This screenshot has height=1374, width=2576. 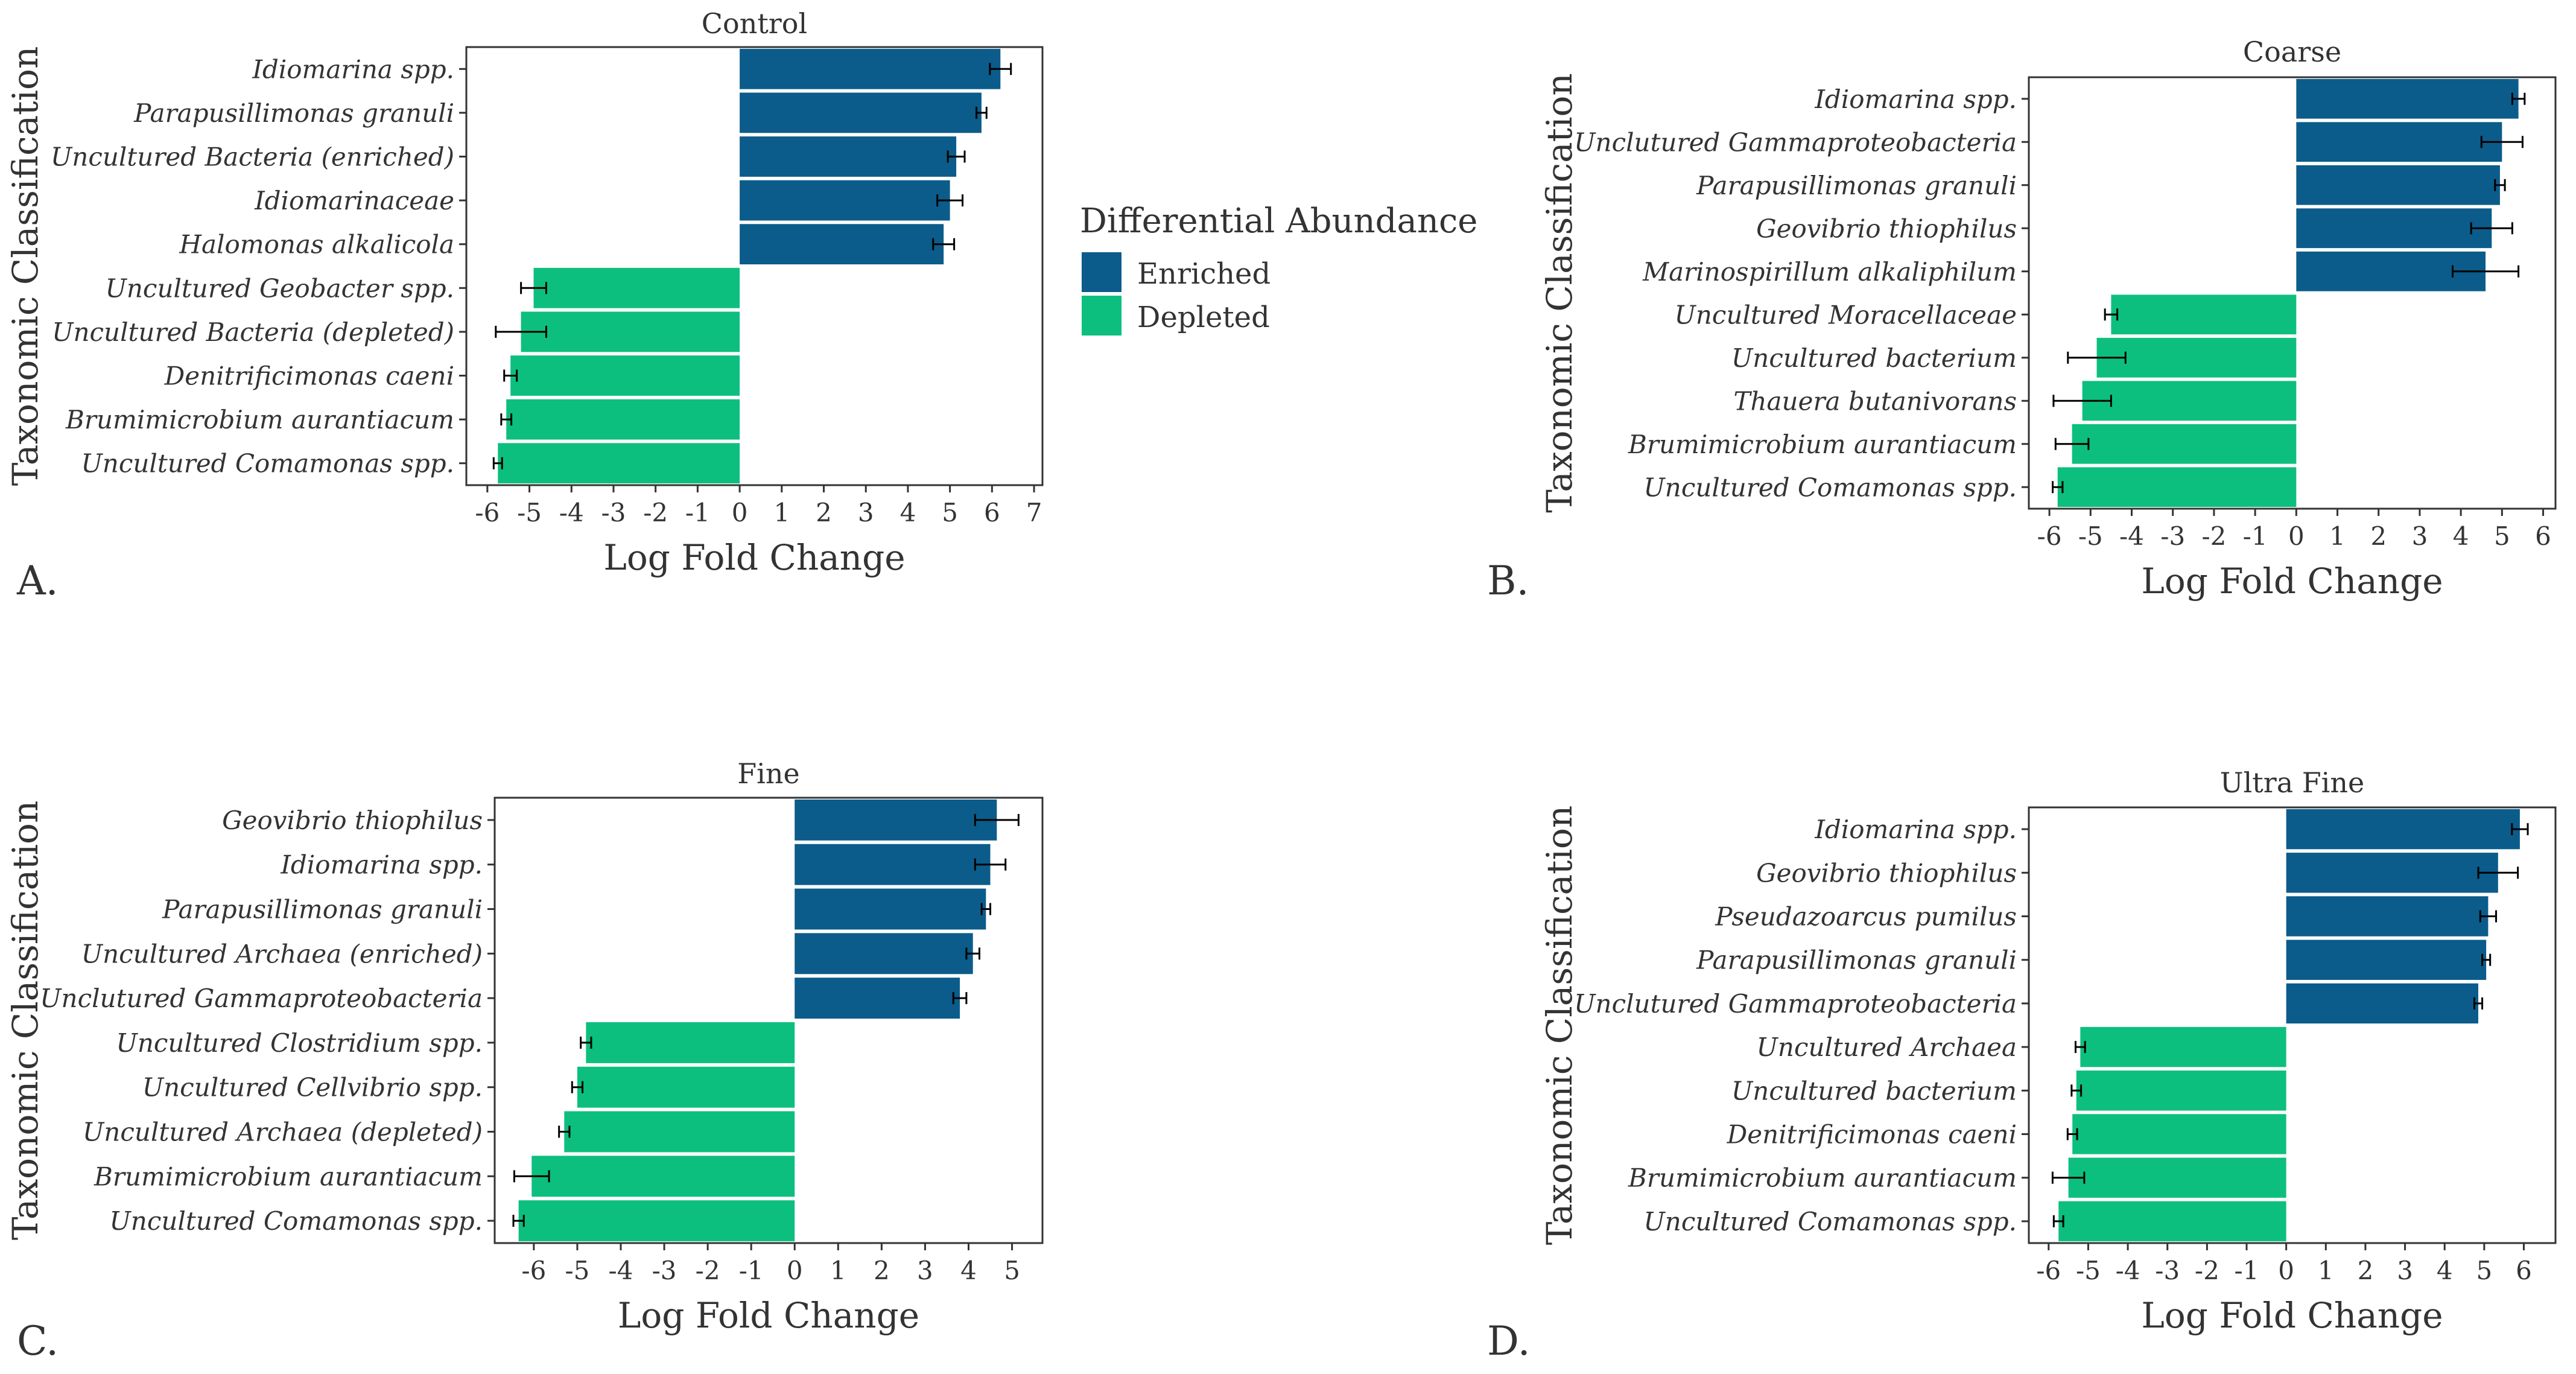 I want to click on legend-swatch-enriched, so click(x=1101, y=272).